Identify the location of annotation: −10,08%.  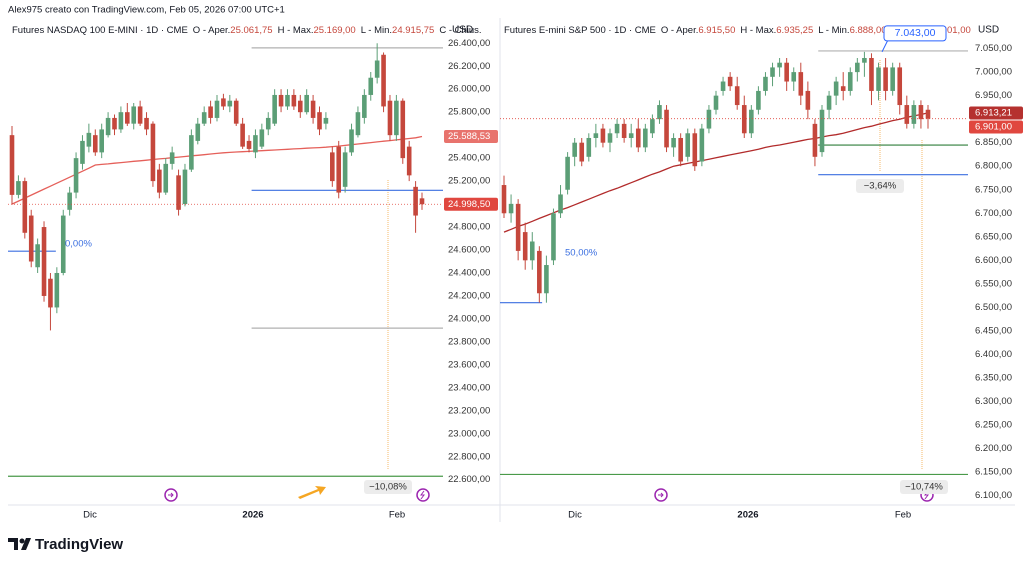
(388, 487).